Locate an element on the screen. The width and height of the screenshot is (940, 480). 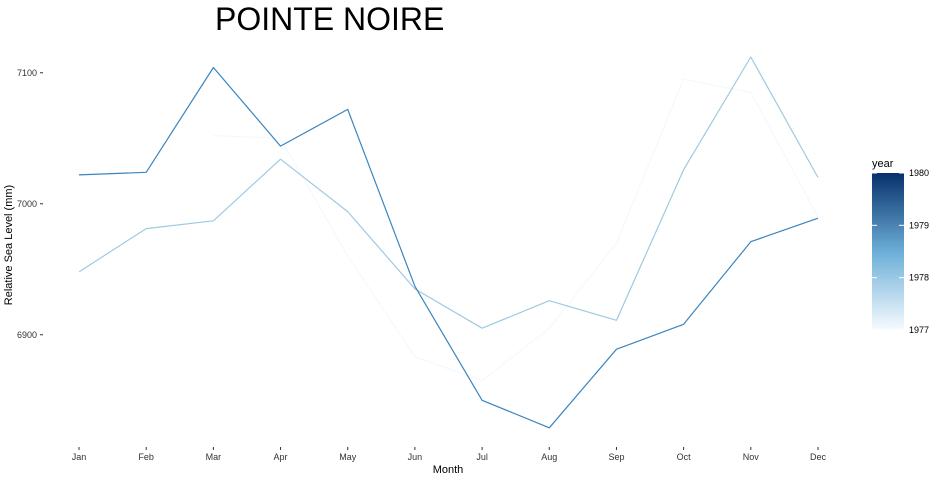
y-tick-label: 7100 is located at coordinates (27, 73).